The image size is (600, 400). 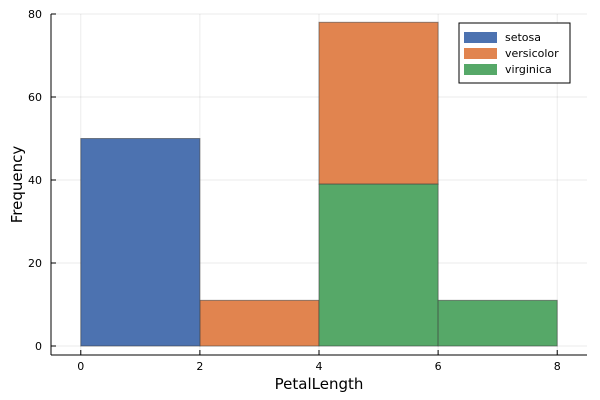 I want to click on y-tick-label: 40, so click(x=35, y=180).